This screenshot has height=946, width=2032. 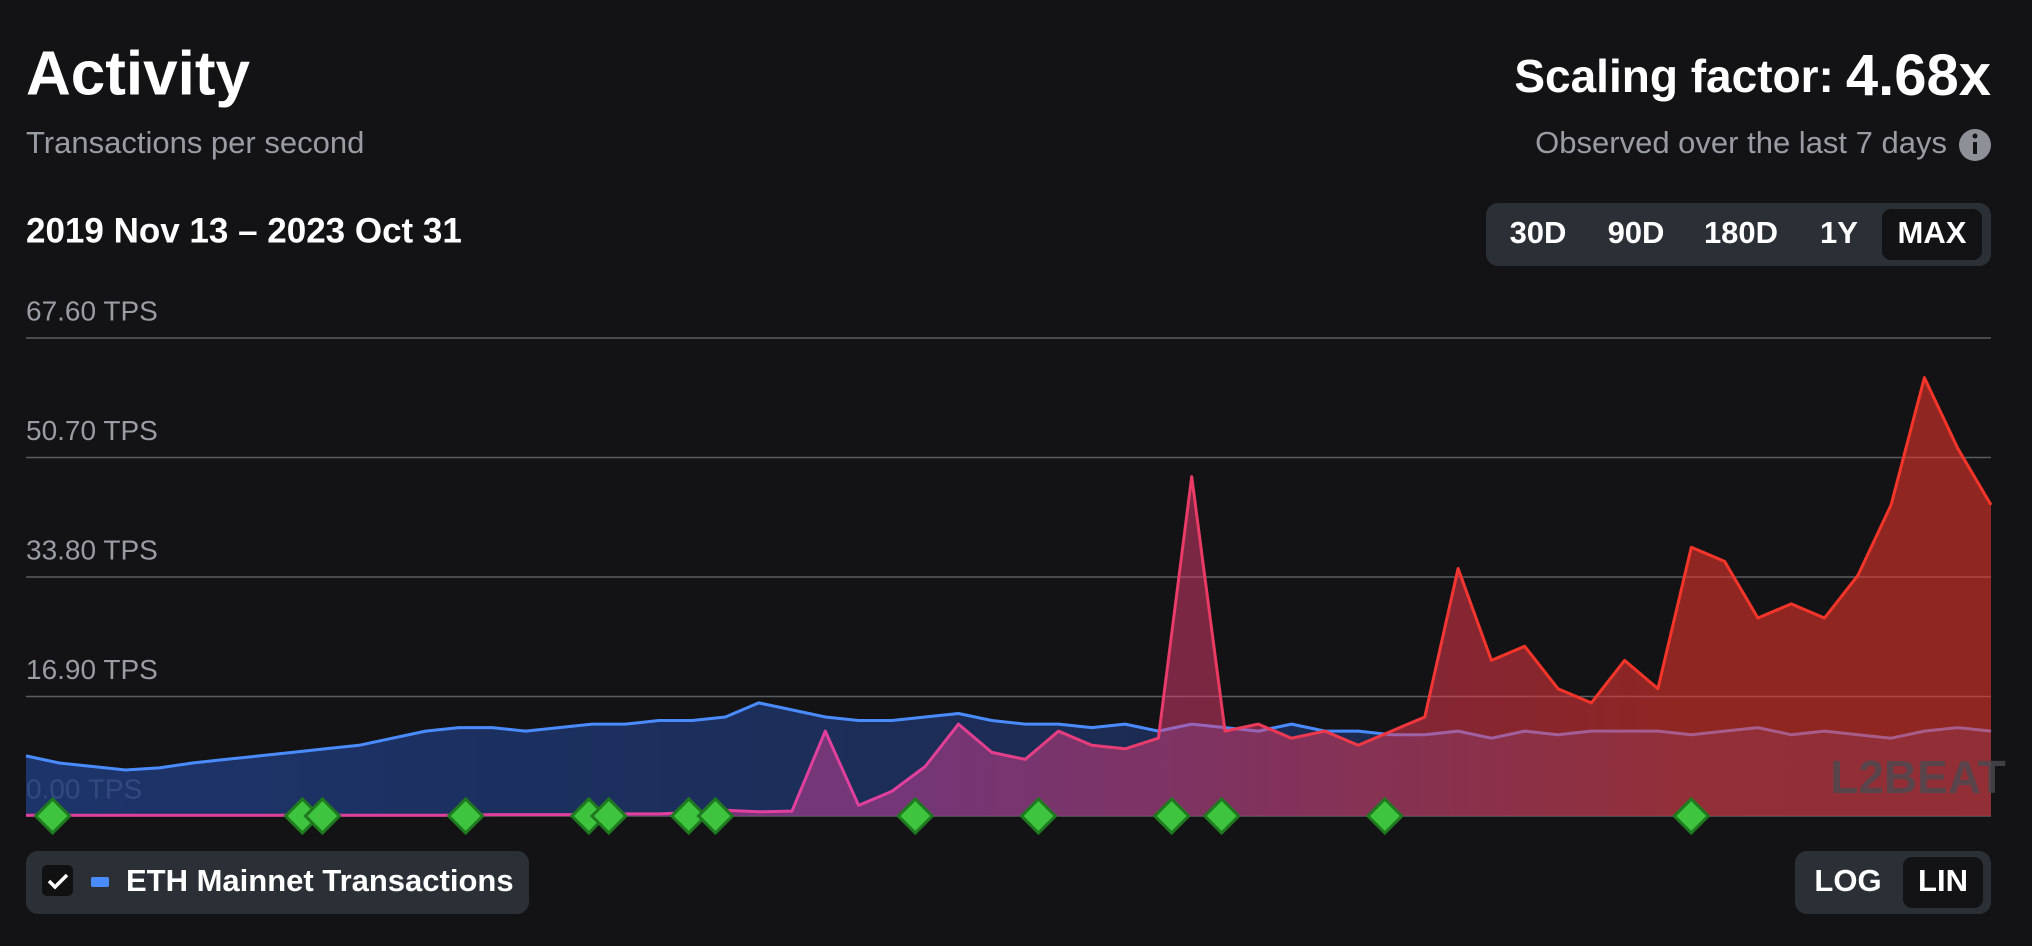 I want to click on scale-button: LIN, so click(x=1943, y=880).